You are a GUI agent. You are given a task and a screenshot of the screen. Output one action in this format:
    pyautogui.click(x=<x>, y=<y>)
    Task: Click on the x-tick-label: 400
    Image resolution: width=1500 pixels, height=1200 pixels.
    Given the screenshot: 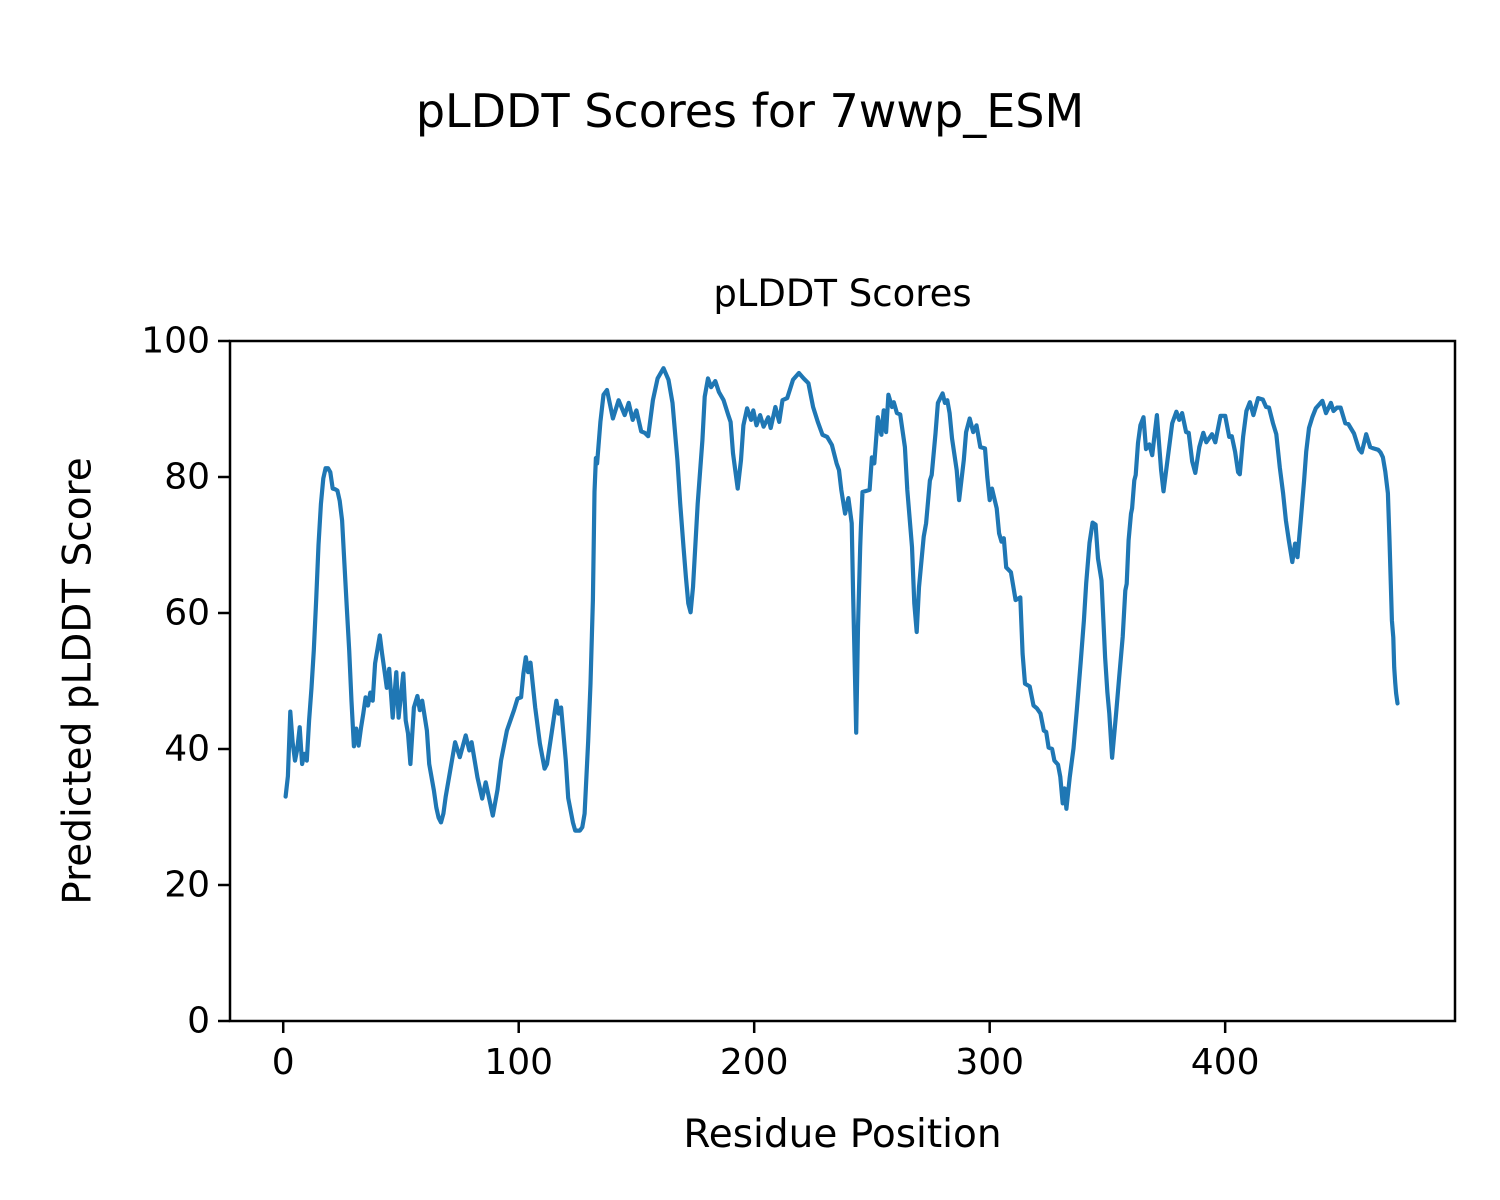 What is the action you would take?
    pyautogui.click(x=1225, y=1062)
    